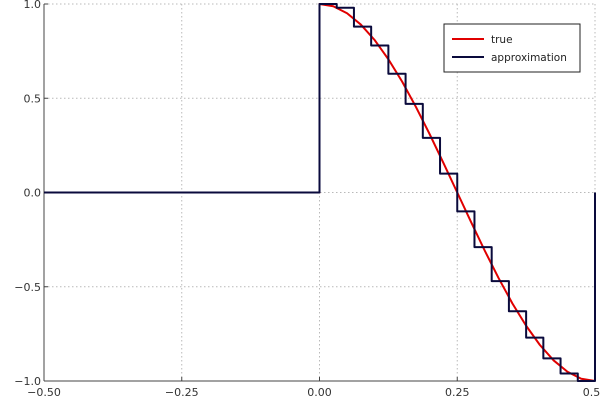 The image size is (600, 400). What do you see at coordinates (182, 392) in the screenshot?
I see `x-tick-label: −0.25` at bounding box center [182, 392].